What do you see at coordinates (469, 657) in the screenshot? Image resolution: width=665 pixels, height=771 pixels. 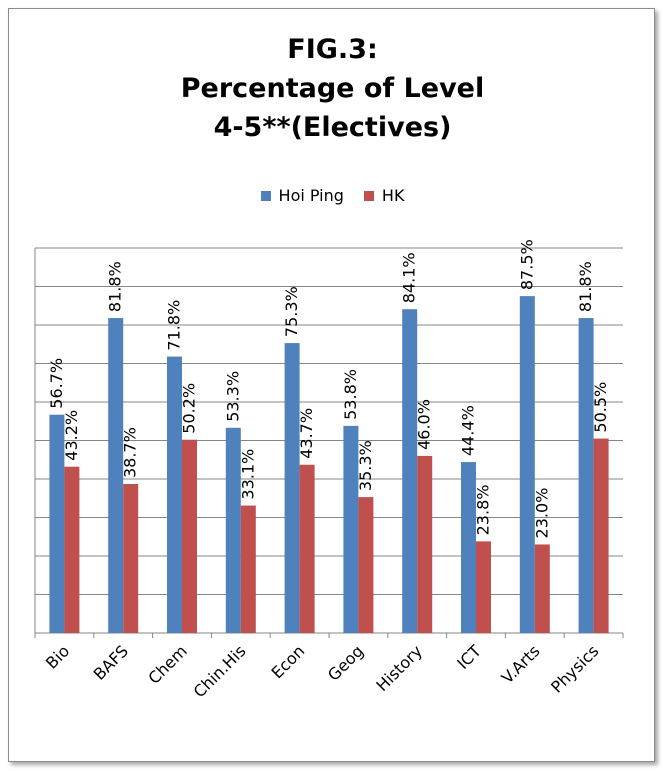 I see `x-tick-label: ICT` at bounding box center [469, 657].